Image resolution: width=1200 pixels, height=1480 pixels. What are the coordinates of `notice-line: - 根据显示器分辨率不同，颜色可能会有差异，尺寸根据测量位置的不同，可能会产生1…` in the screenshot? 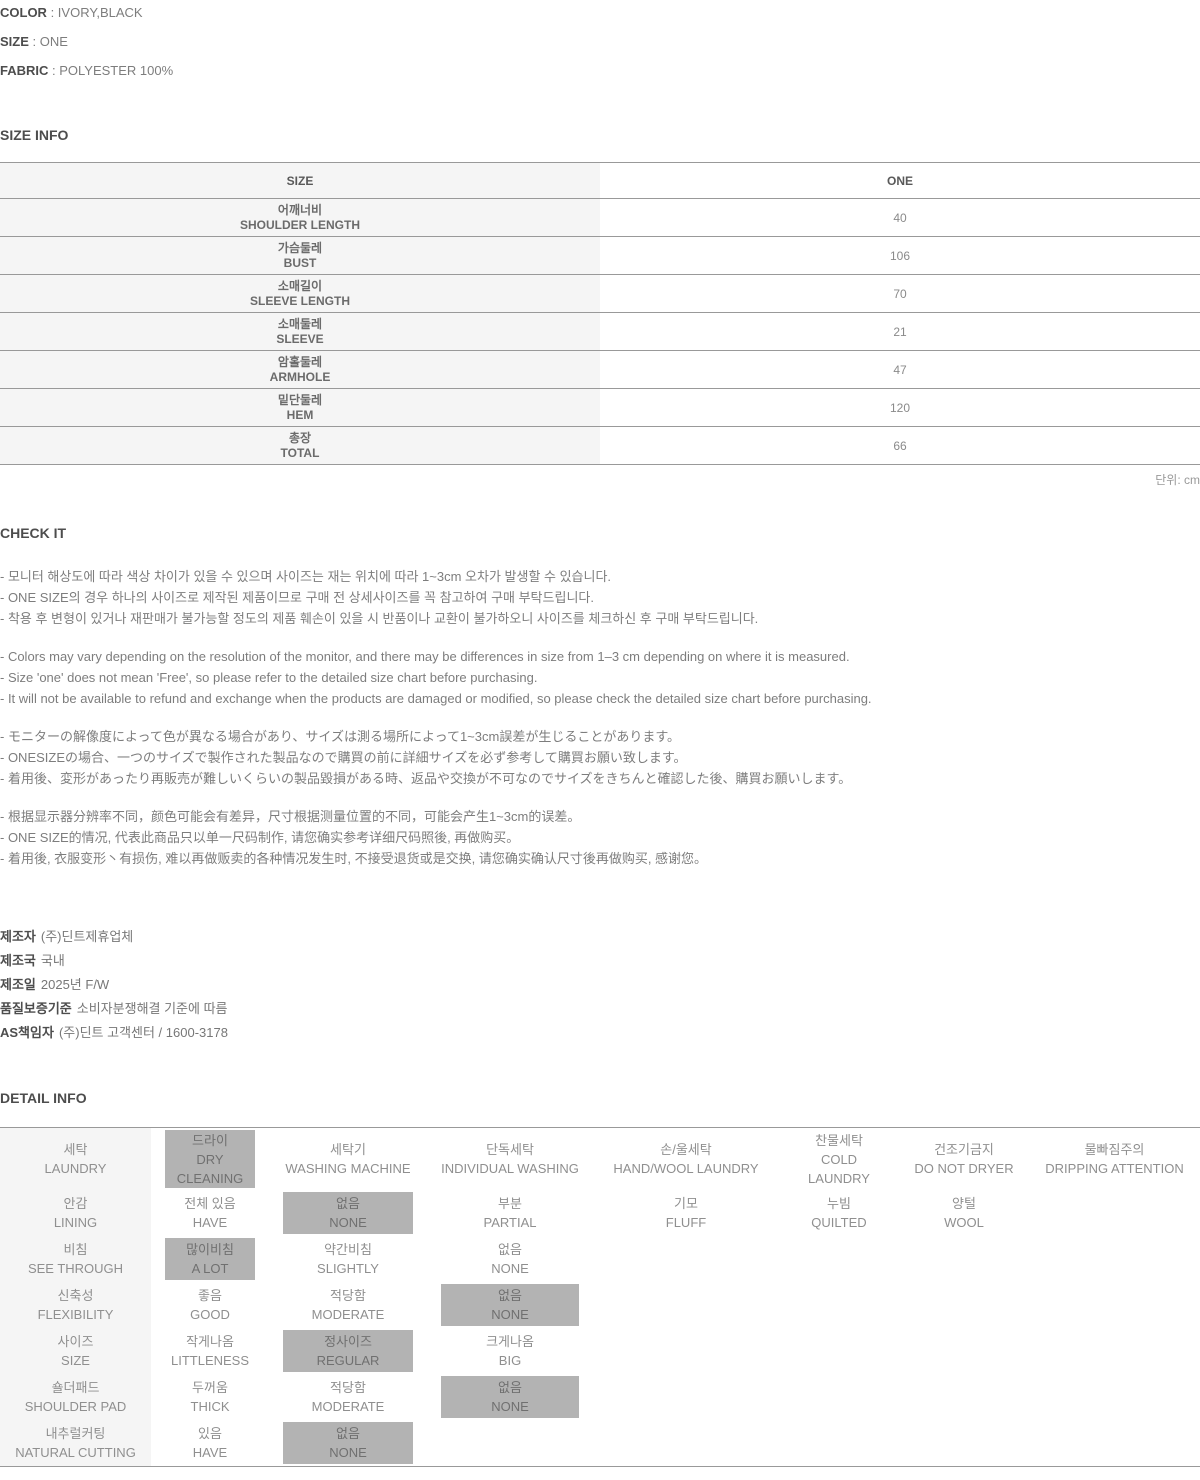 It's located at (290, 816).